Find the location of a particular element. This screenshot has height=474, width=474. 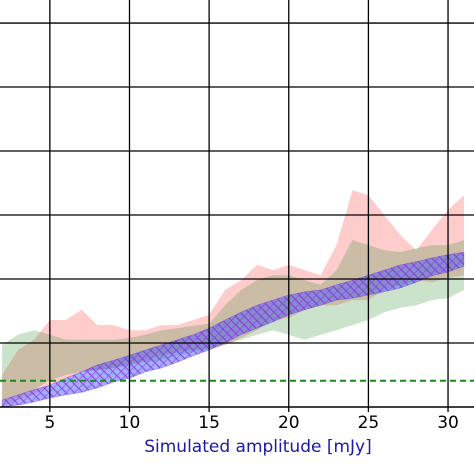

x-tick-label: 30 is located at coordinates (448, 423).